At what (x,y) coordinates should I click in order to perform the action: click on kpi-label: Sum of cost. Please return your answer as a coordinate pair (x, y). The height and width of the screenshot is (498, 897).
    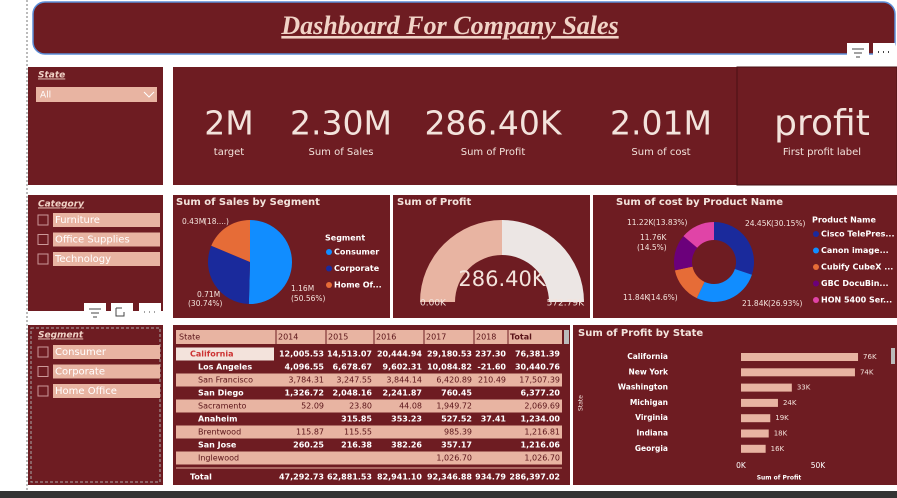
    Looking at the image, I should click on (660, 152).